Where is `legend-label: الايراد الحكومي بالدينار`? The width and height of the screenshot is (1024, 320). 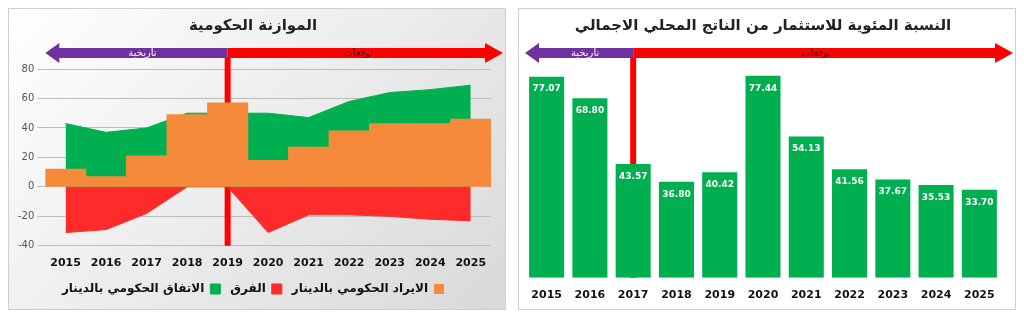 legend-label: الايراد الحكومي بالدينار is located at coordinates (359, 289).